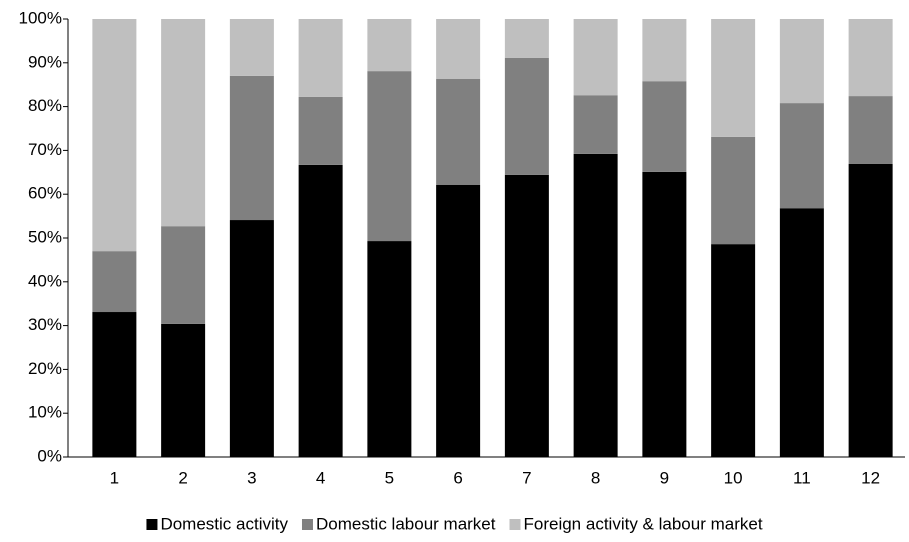 This screenshot has width=909, height=542. I want to click on y-tick-label: 40%, so click(45, 280).